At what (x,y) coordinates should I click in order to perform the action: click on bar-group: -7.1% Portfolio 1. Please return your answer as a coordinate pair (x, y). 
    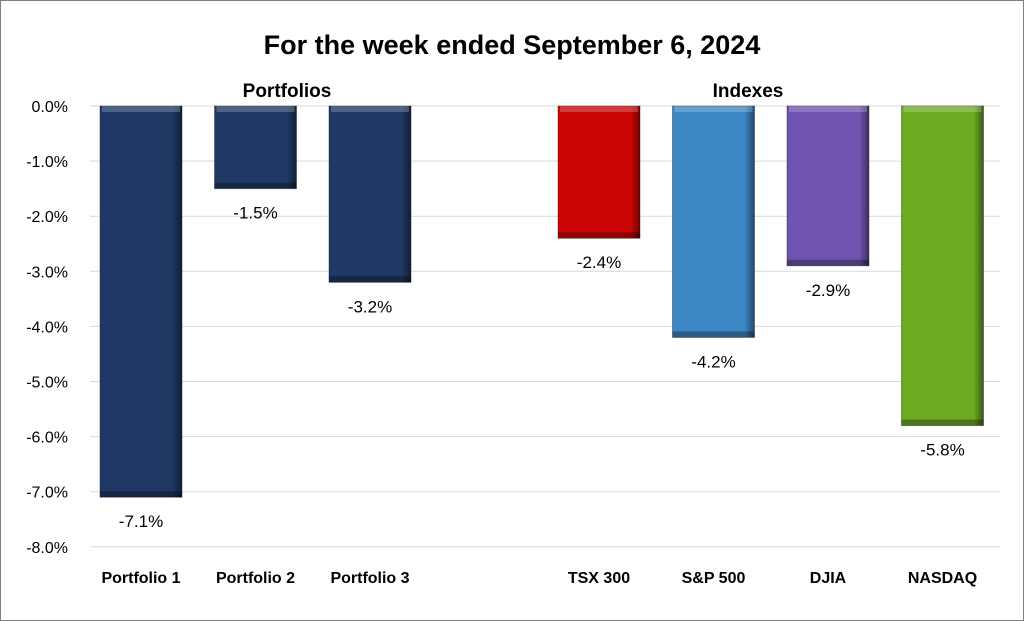
    Looking at the image, I should click on (141, 346).